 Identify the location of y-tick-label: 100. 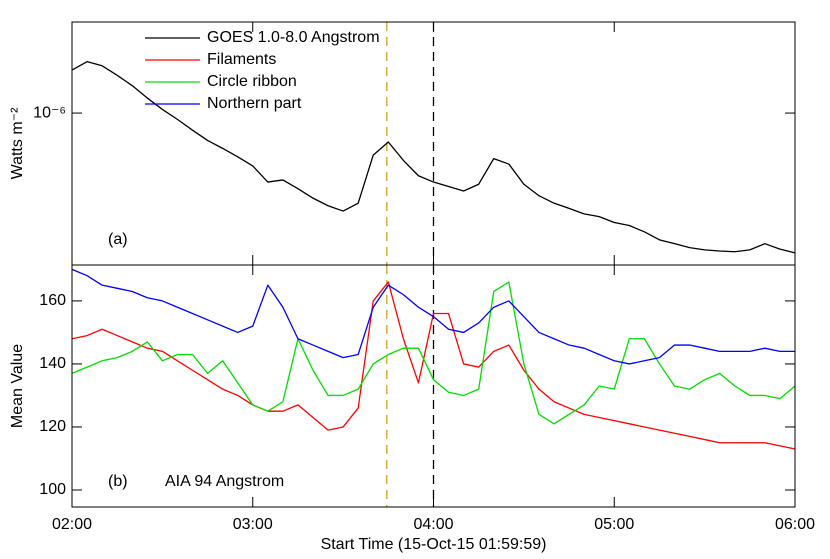
(52, 489).